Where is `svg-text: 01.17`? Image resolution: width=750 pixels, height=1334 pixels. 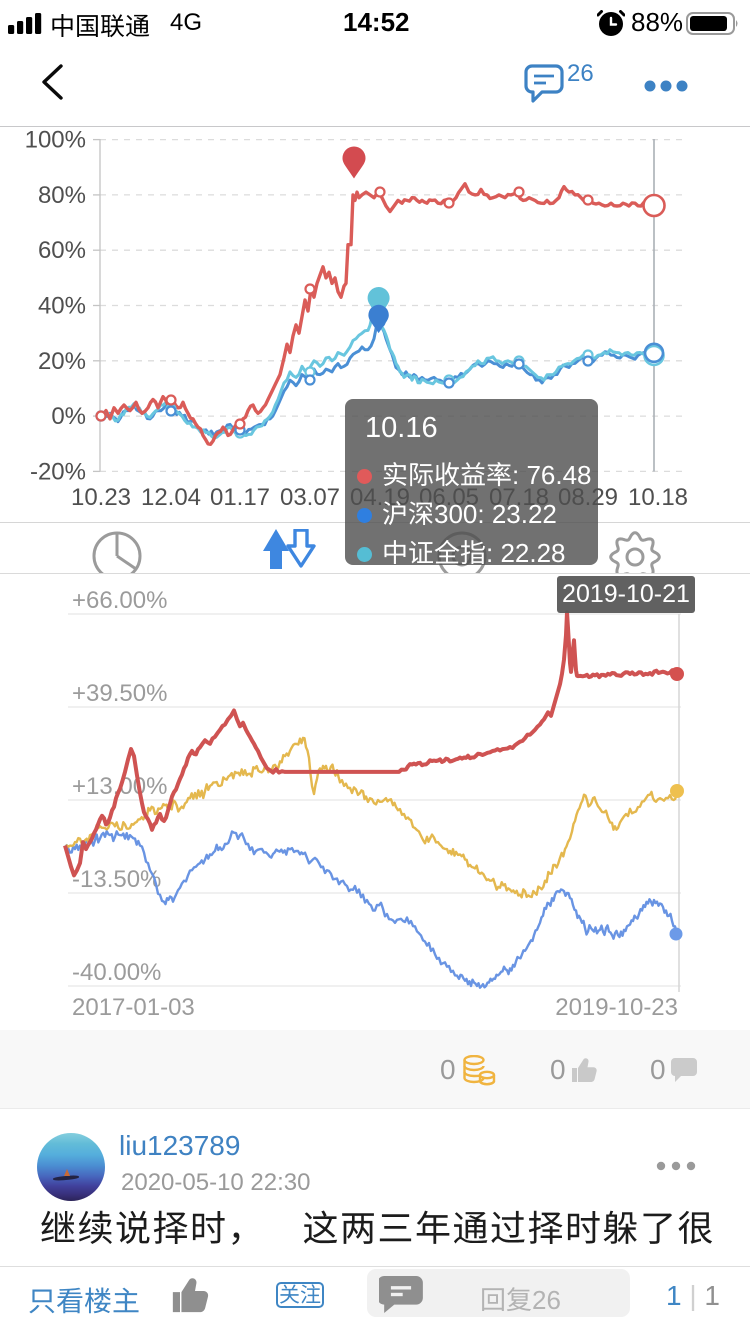
svg-text: 01.17 is located at coordinates (240, 497).